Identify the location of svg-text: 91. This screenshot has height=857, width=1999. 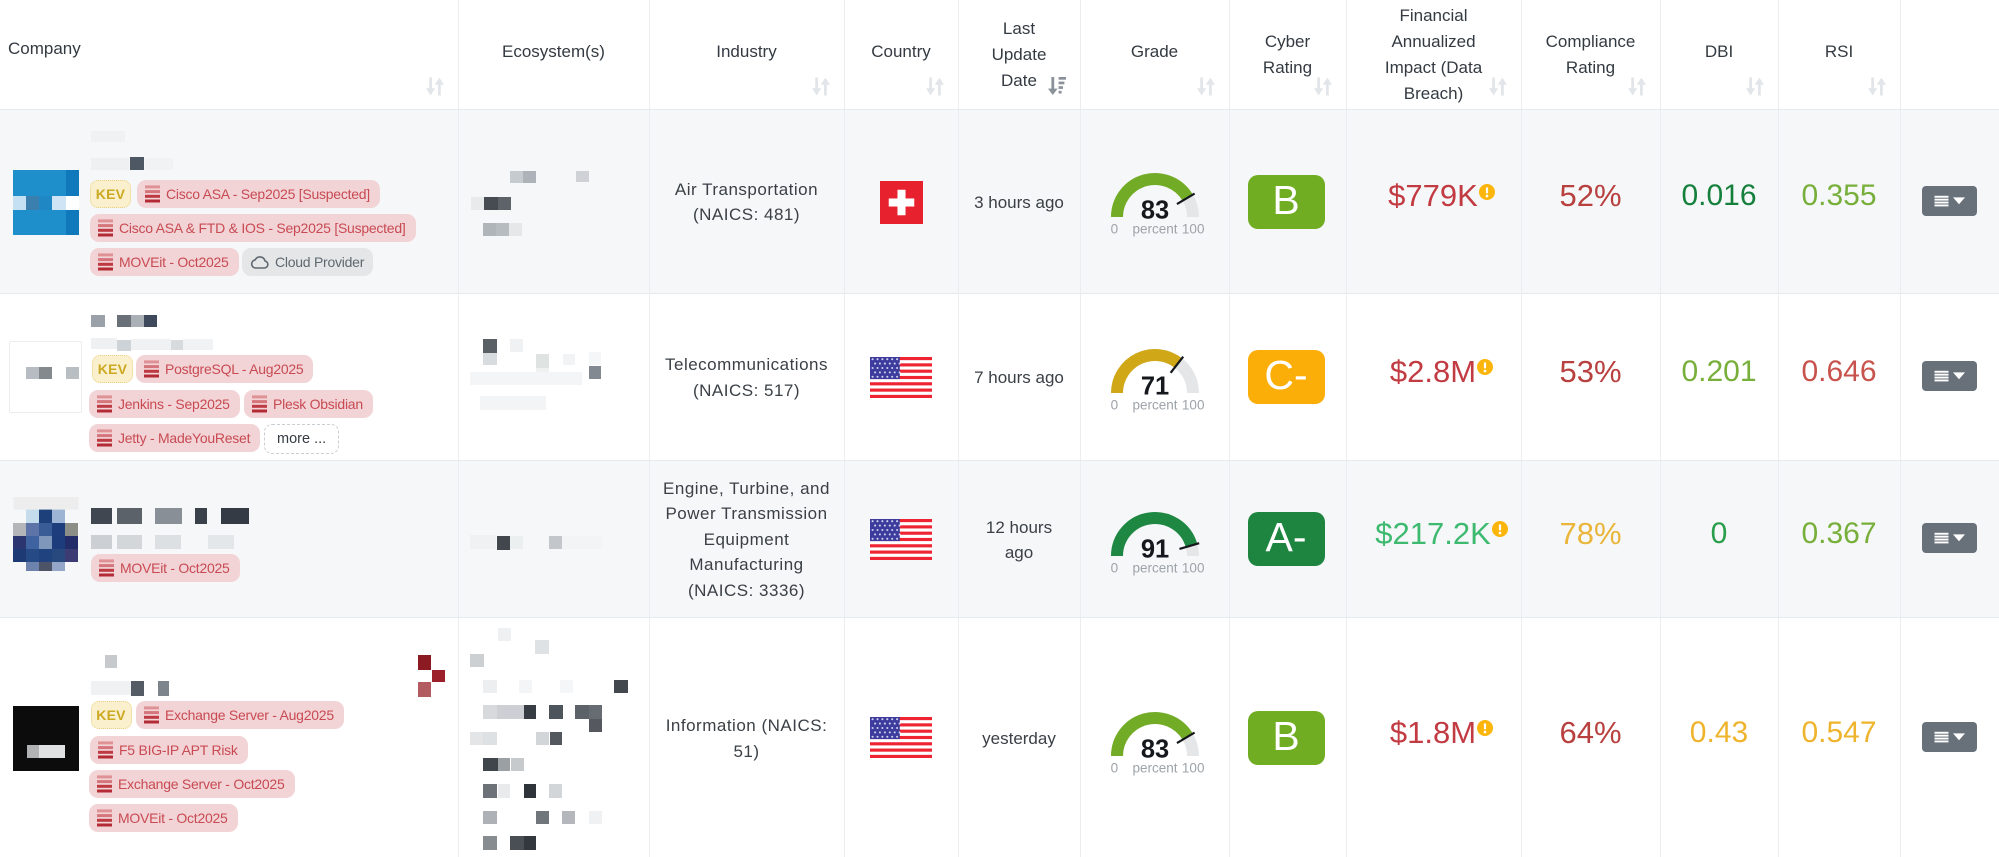
(1154, 550).